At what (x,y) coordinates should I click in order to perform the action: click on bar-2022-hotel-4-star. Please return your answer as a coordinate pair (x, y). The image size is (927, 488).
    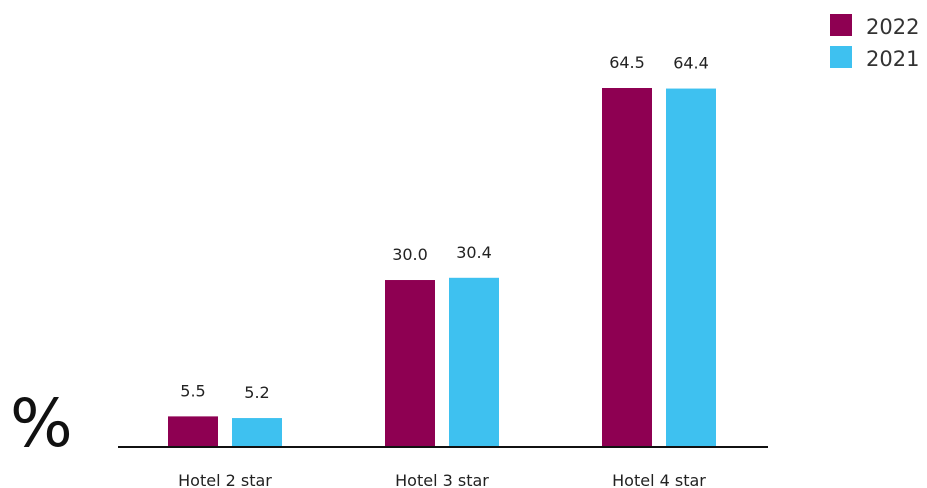
    Looking at the image, I should click on (627, 267).